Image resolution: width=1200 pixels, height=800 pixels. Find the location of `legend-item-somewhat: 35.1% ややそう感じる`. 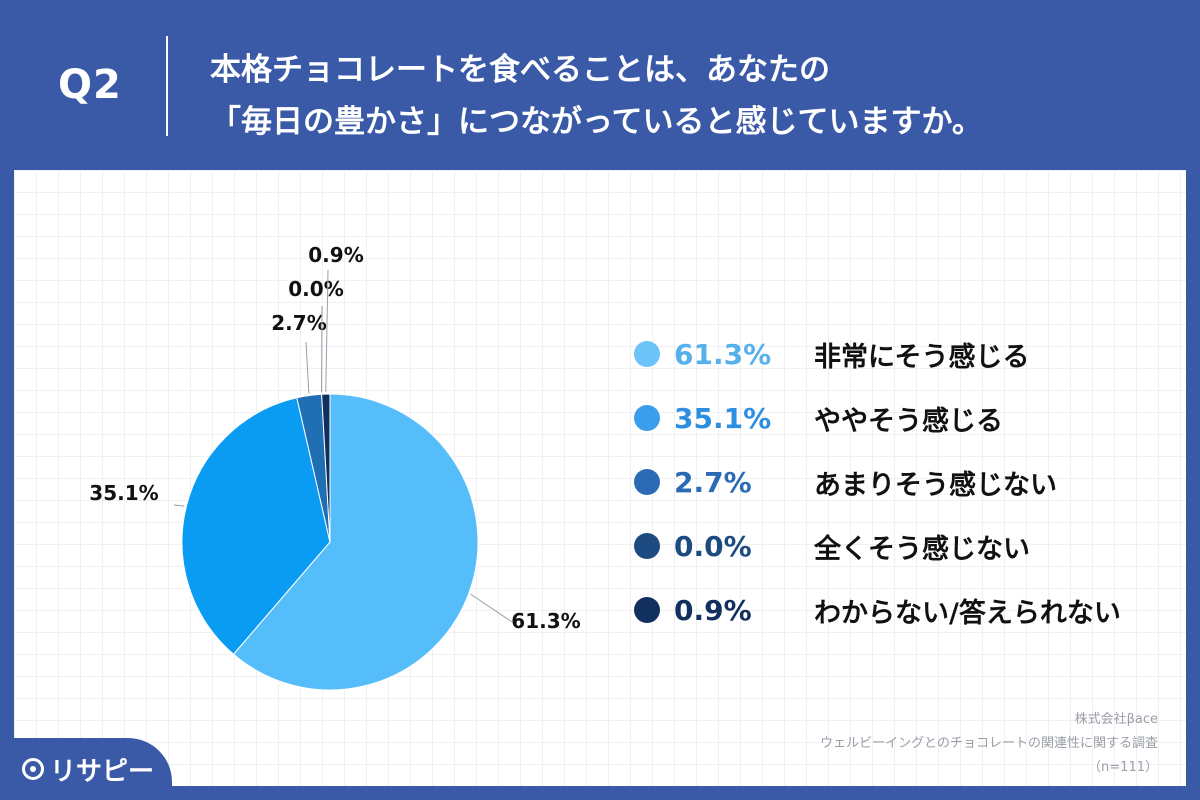

legend-item-somewhat: 35.1% ややそう感じる is located at coordinates (914, 418).